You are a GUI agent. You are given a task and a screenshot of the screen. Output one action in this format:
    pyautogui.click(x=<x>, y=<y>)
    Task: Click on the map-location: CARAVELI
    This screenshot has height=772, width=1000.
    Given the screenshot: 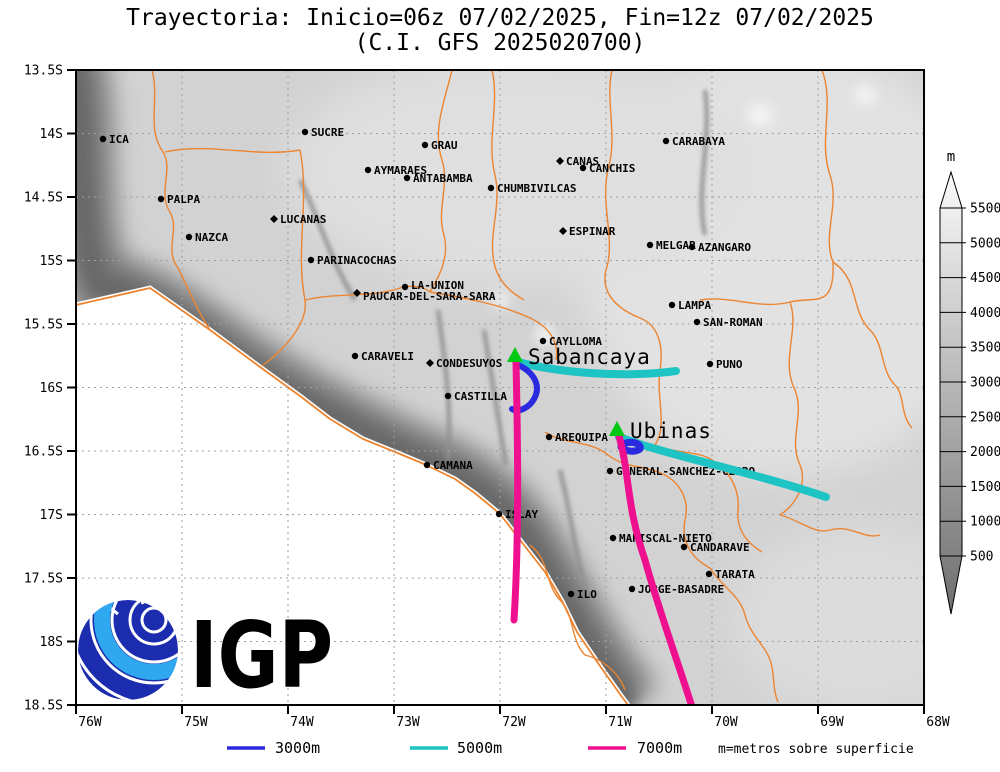 What is the action you would take?
    pyautogui.click(x=382, y=356)
    